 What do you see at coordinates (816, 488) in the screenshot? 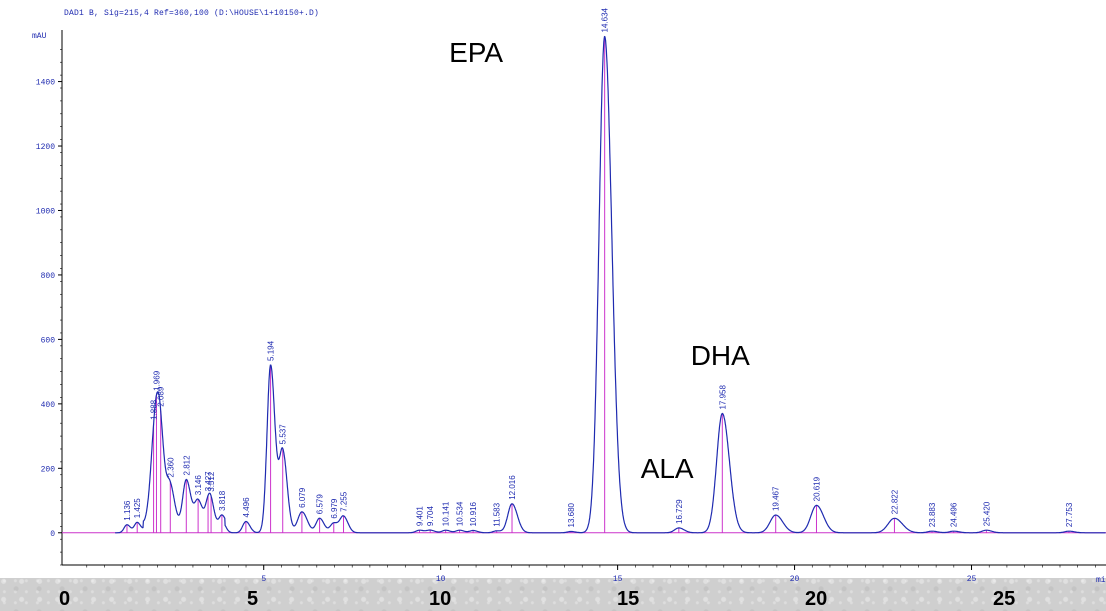
I see `peak-label: 20.619` at bounding box center [816, 488].